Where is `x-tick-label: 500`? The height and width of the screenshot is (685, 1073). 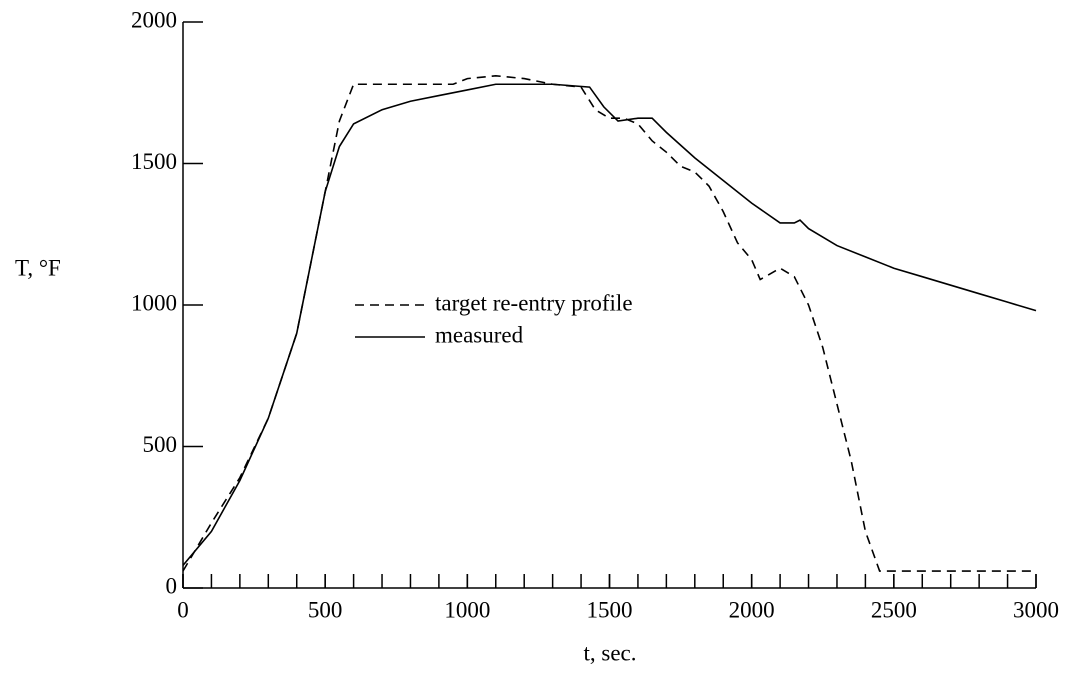
x-tick-label: 500 is located at coordinates (325, 609).